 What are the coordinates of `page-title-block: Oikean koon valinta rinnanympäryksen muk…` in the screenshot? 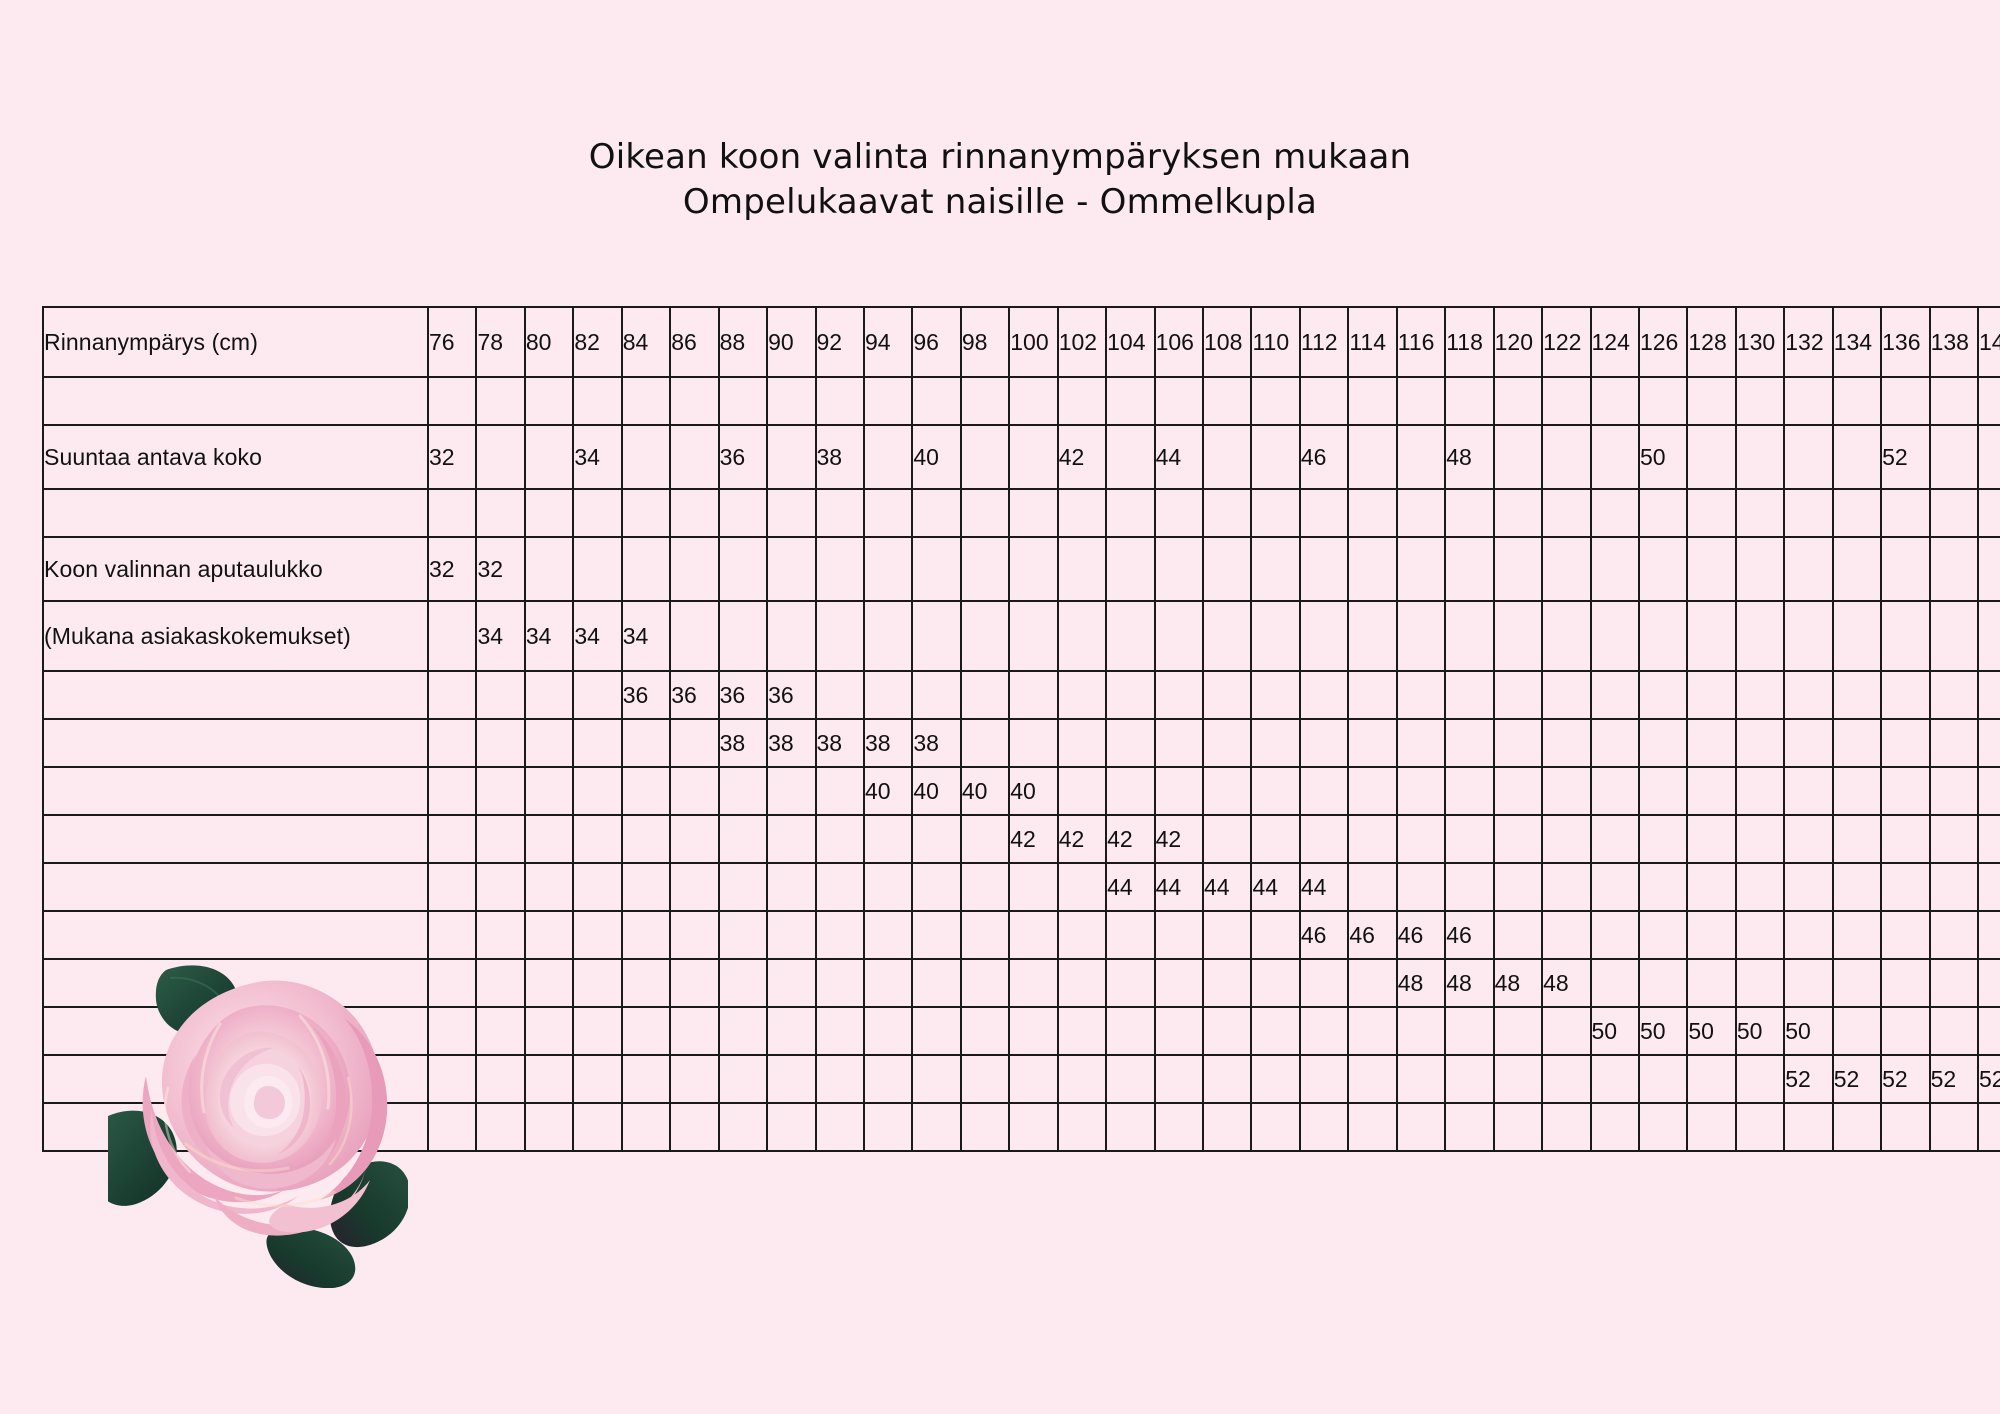 It's located at (1000, 180).